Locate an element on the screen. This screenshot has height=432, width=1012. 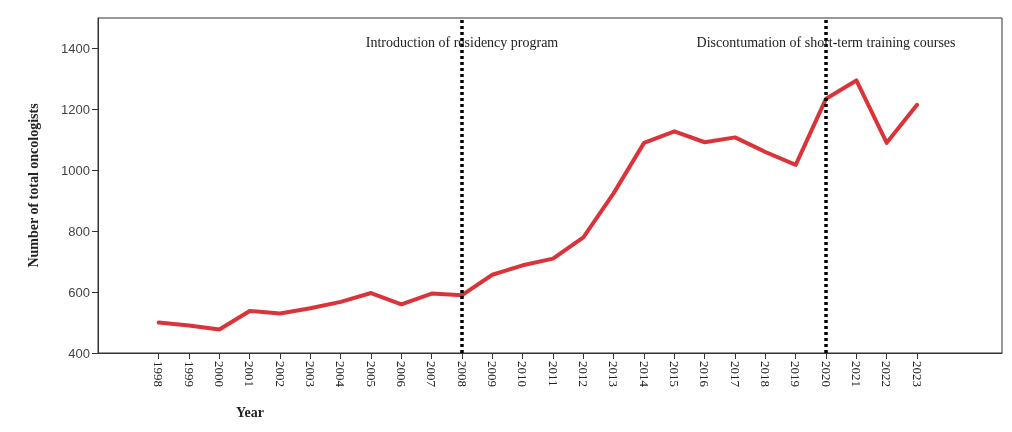
x-tick-label: 2012 is located at coordinates (583, 374).